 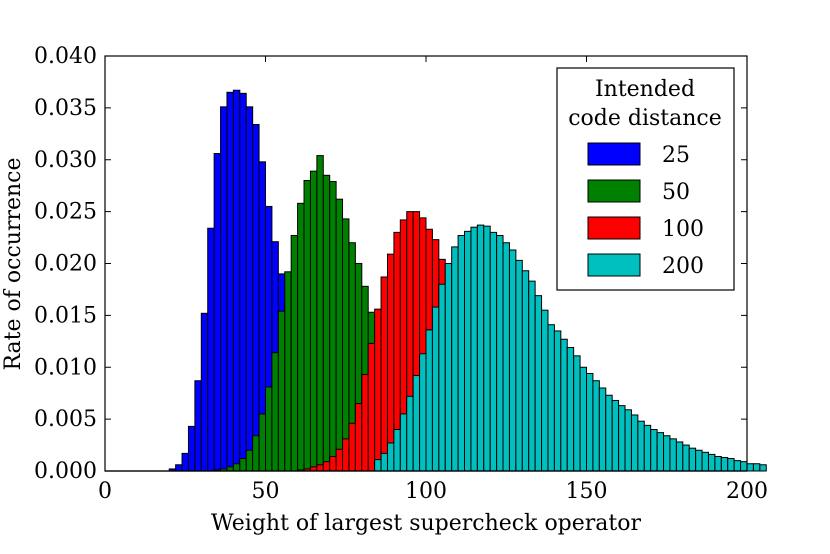 What do you see at coordinates (426, 523) in the screenshot?
I see `x-axis-label: Weight of largest supercheck operator` at bounding box center [426, 523].